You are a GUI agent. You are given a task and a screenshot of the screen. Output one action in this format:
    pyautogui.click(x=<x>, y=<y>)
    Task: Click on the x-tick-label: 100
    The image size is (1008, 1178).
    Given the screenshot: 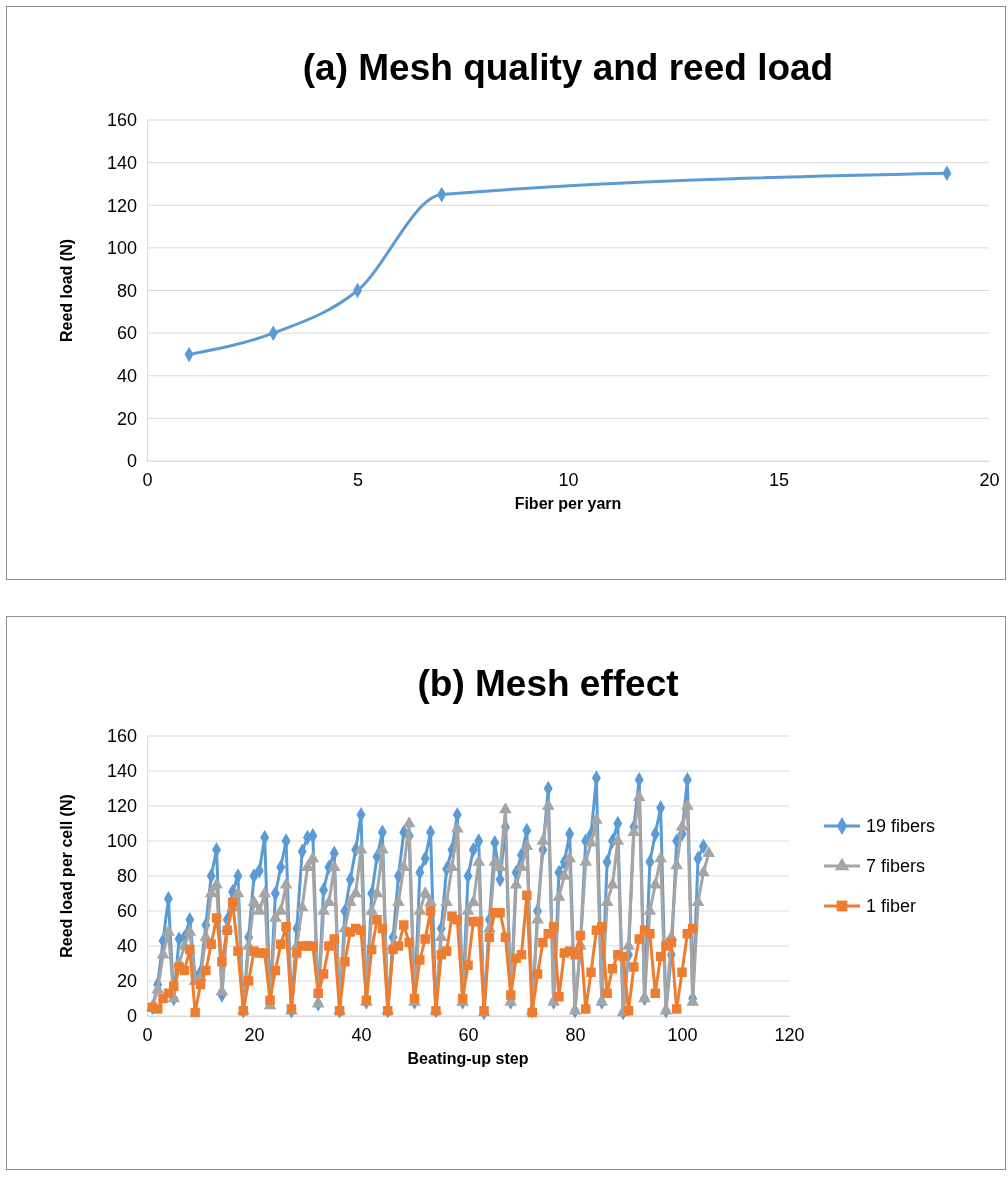 What is the action you would take?
    pyautogui.click(x=682, y=1034)
    